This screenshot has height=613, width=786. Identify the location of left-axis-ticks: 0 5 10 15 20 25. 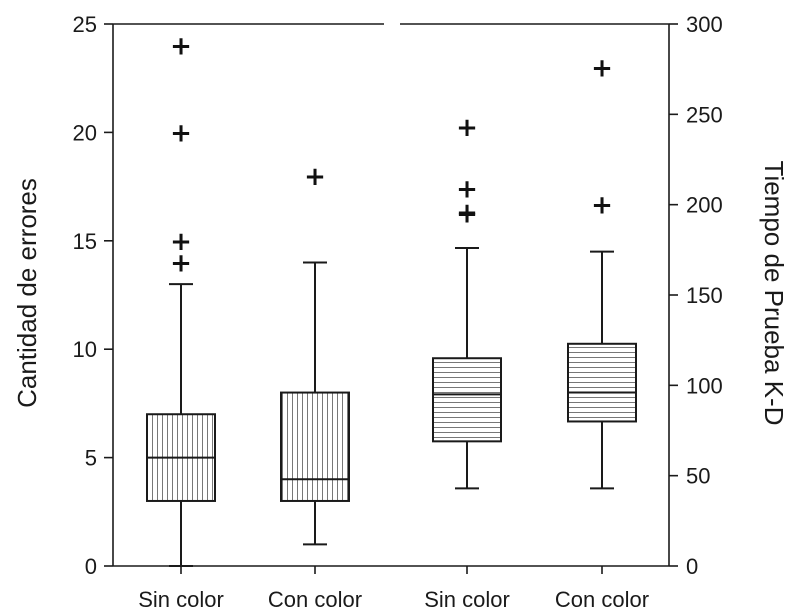
(93, 295).